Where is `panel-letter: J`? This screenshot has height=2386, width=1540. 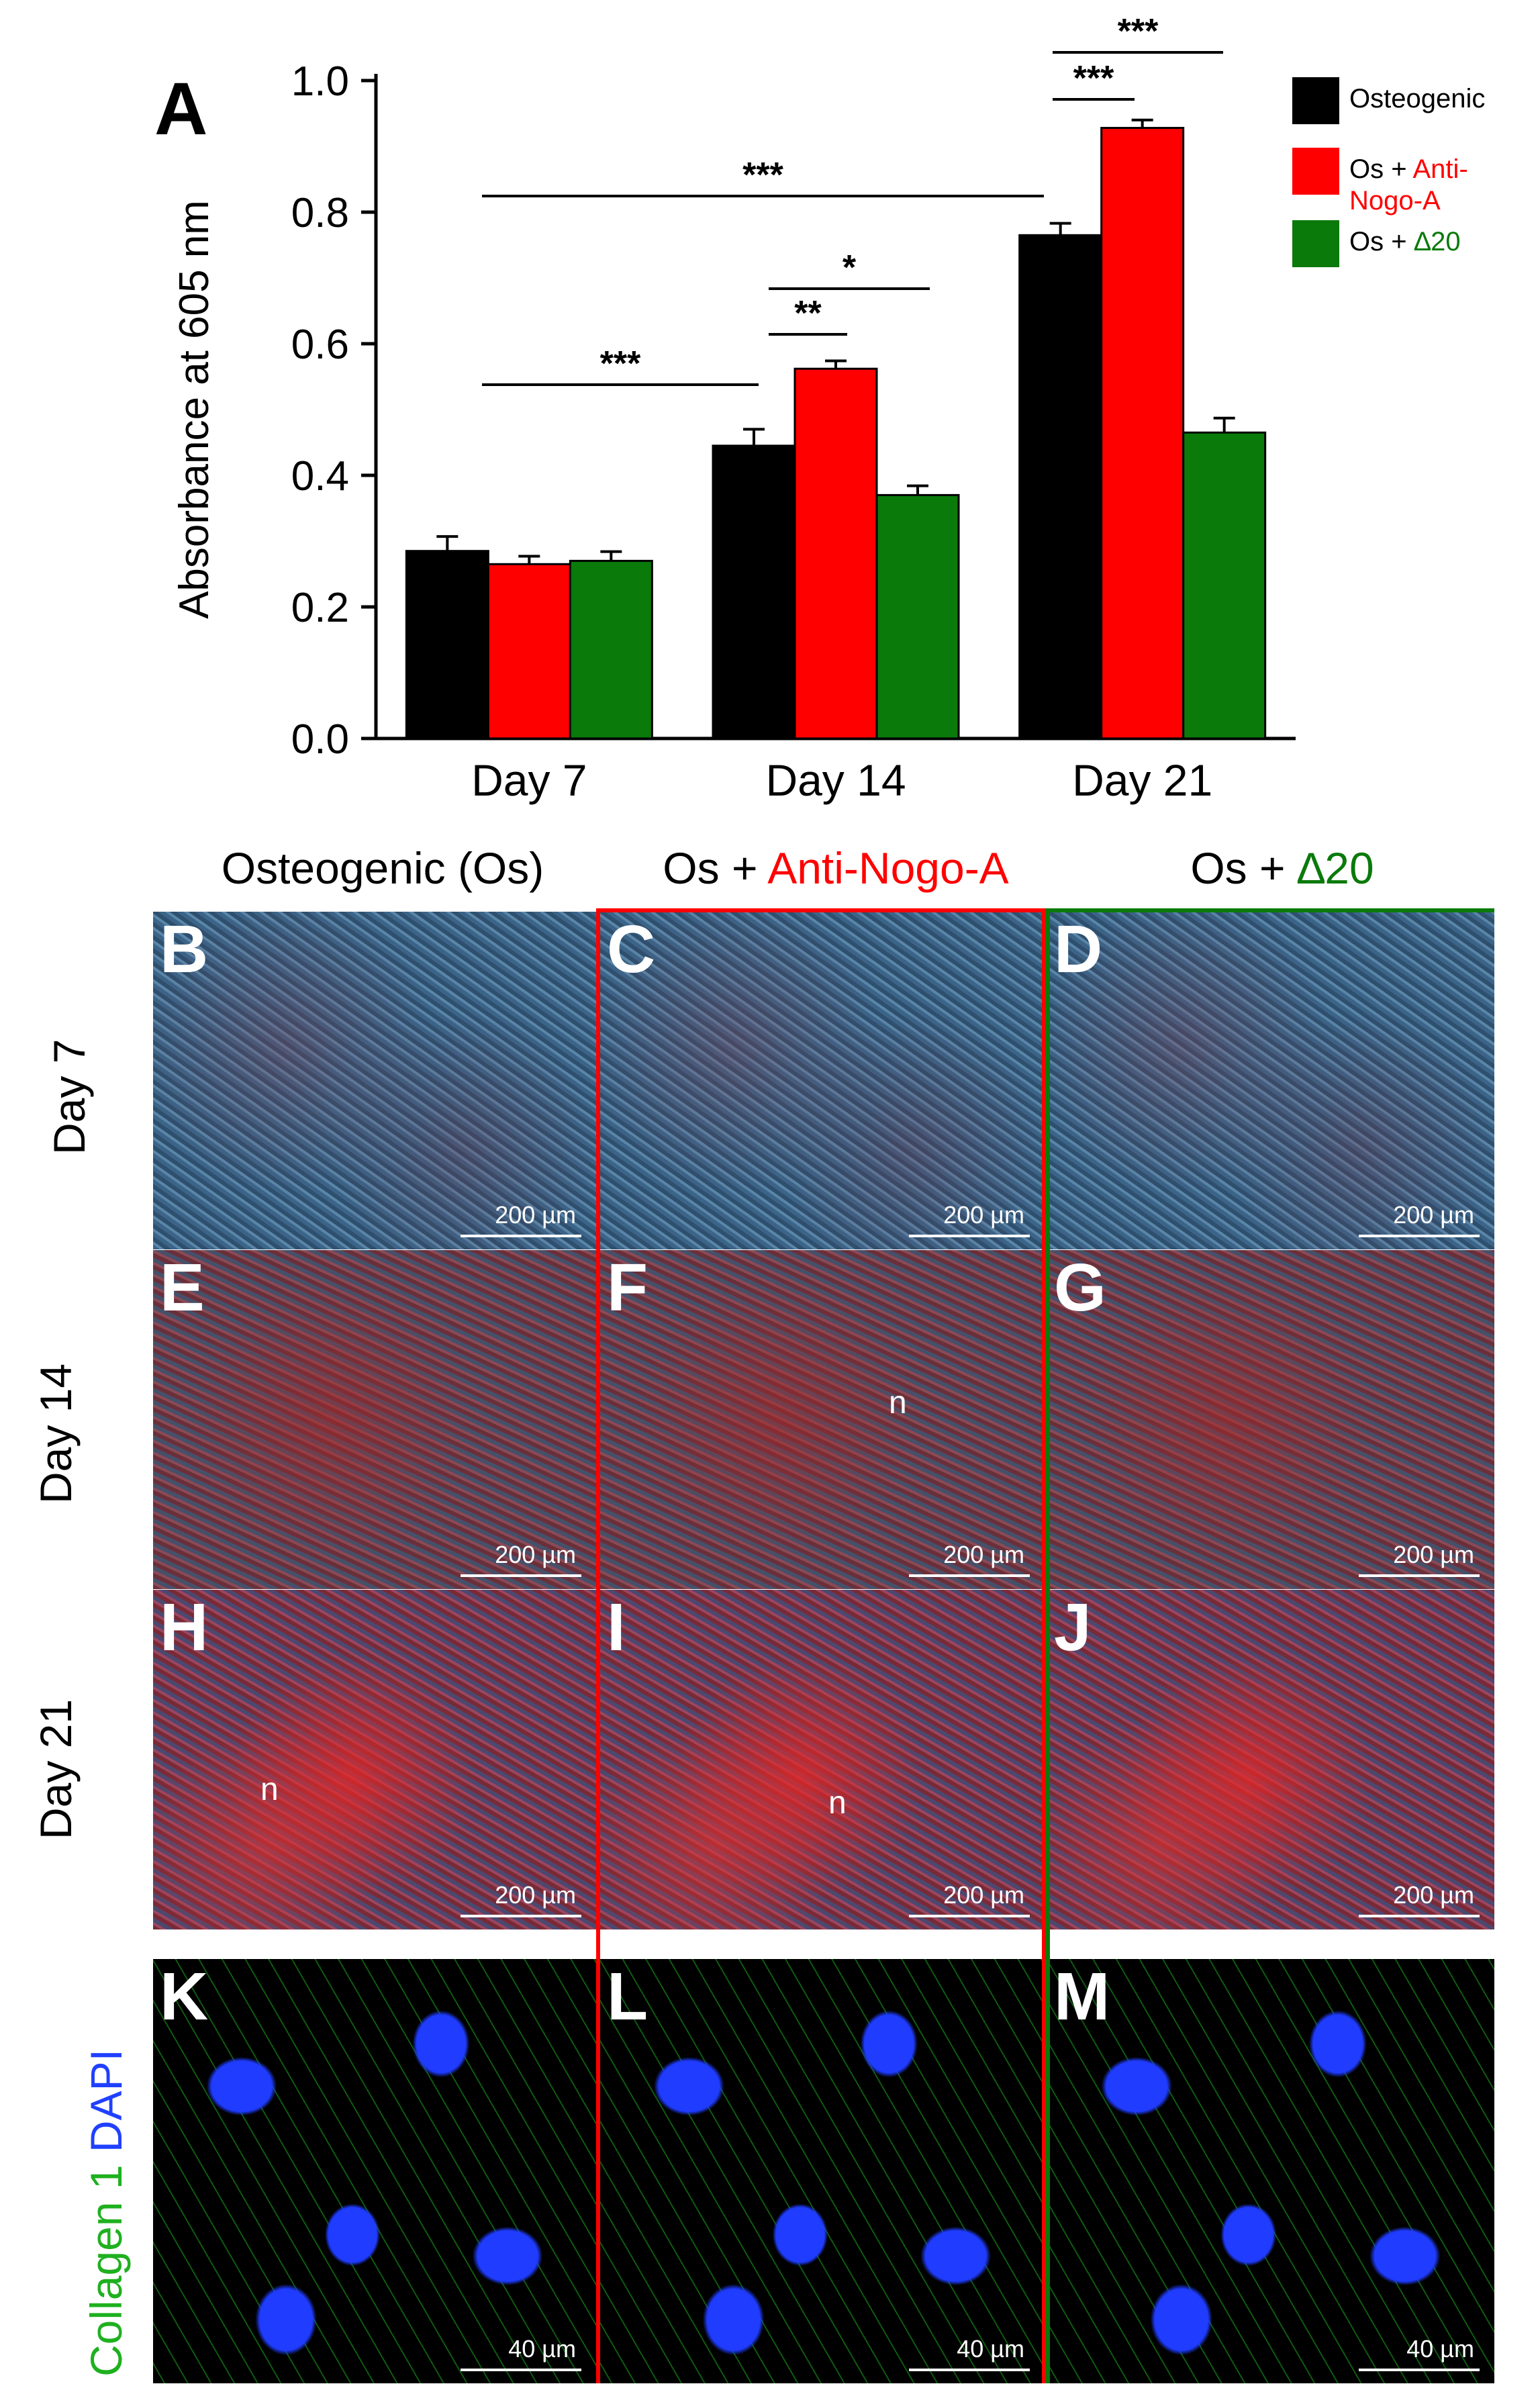
panel-letter: J is located at coordinates (1073, 1627).